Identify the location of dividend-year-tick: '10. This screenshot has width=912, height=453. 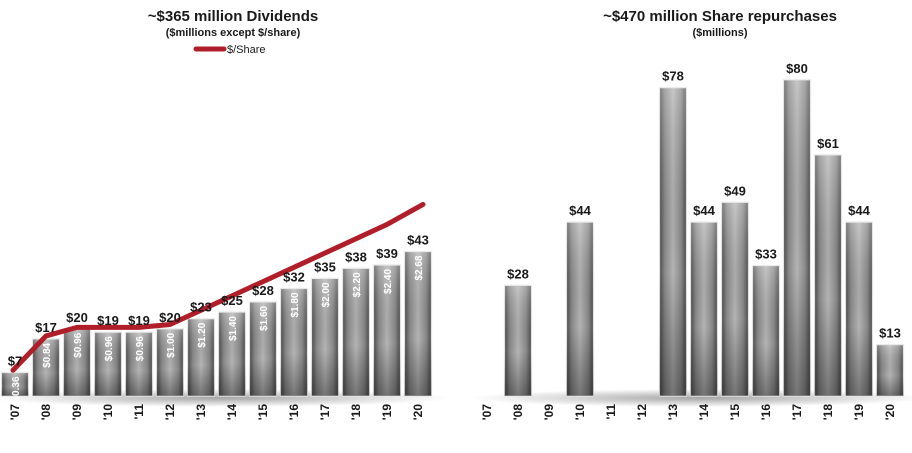
(108, 412).